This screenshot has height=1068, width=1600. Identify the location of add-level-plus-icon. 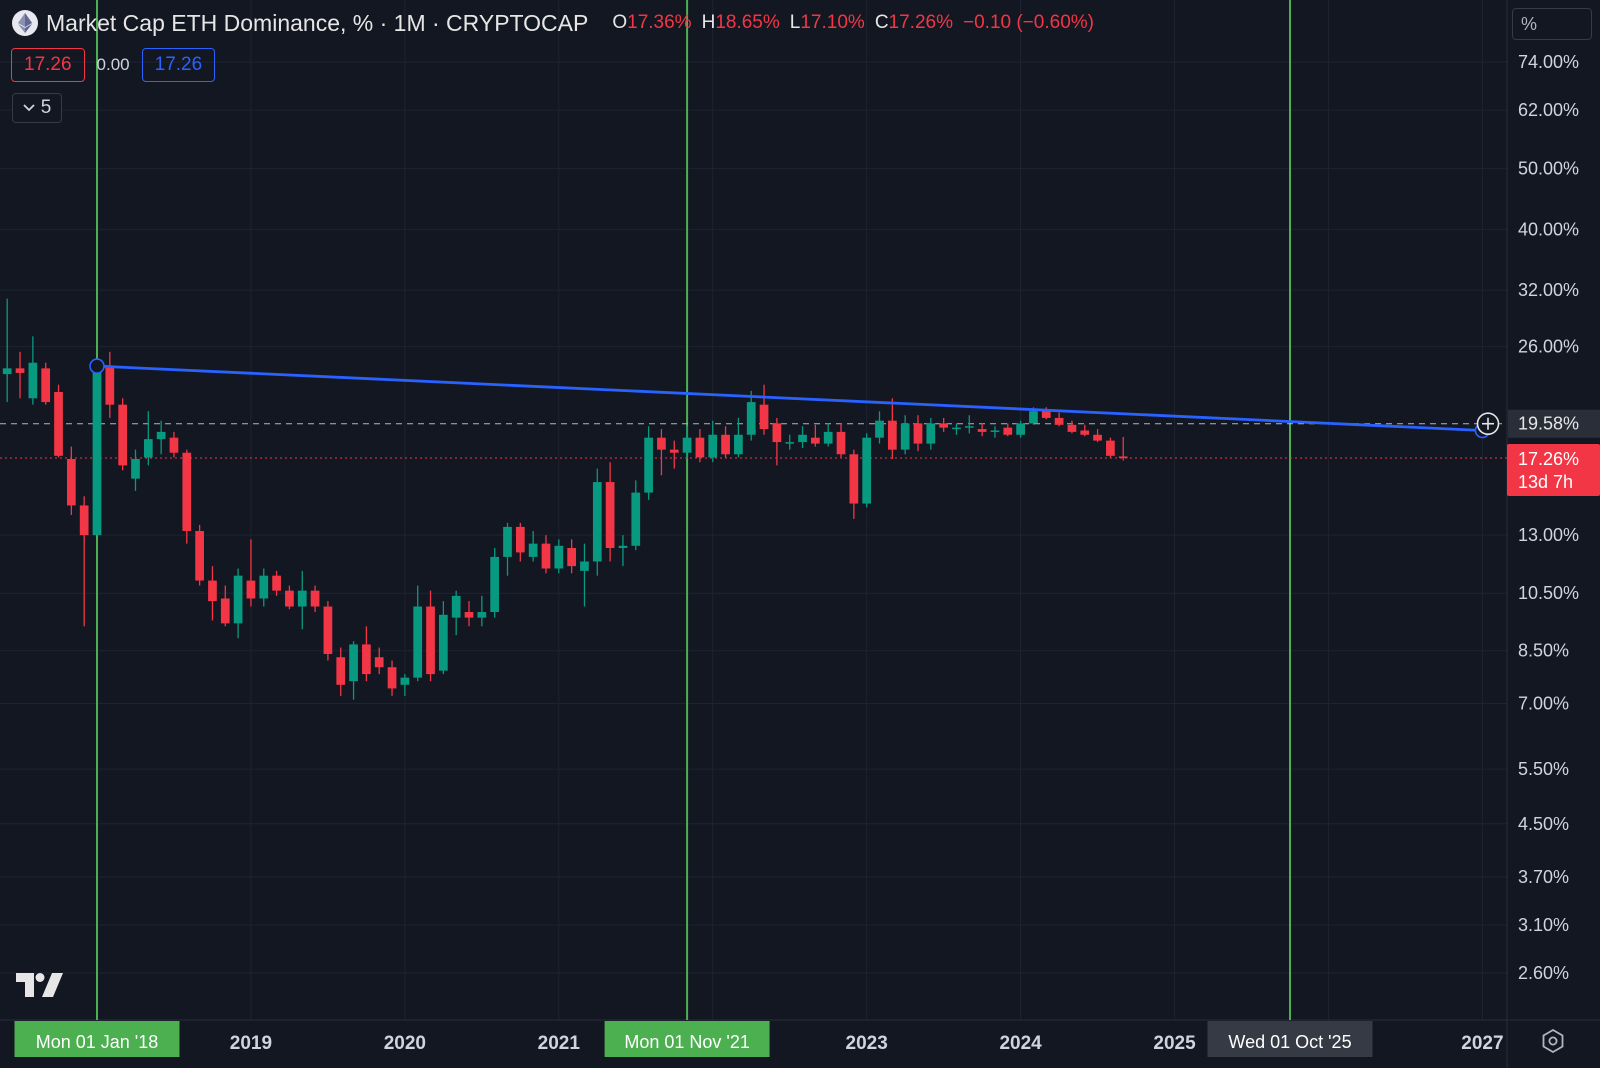
(1488, 424).